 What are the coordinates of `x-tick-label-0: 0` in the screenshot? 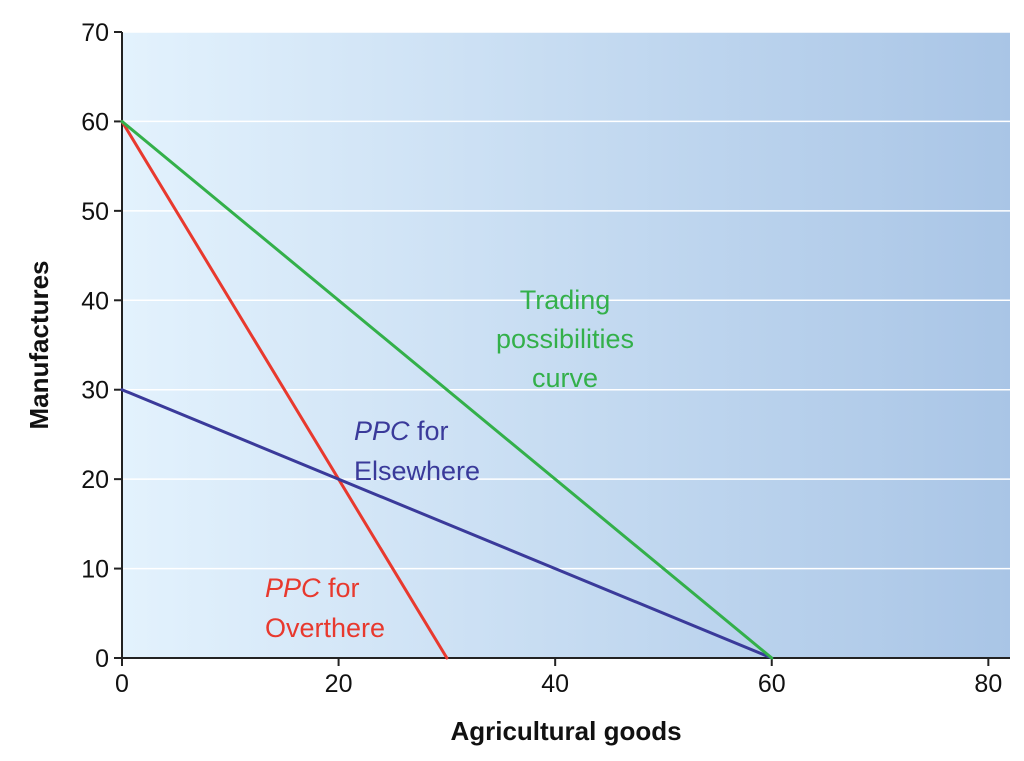 It's located at (122, 684).